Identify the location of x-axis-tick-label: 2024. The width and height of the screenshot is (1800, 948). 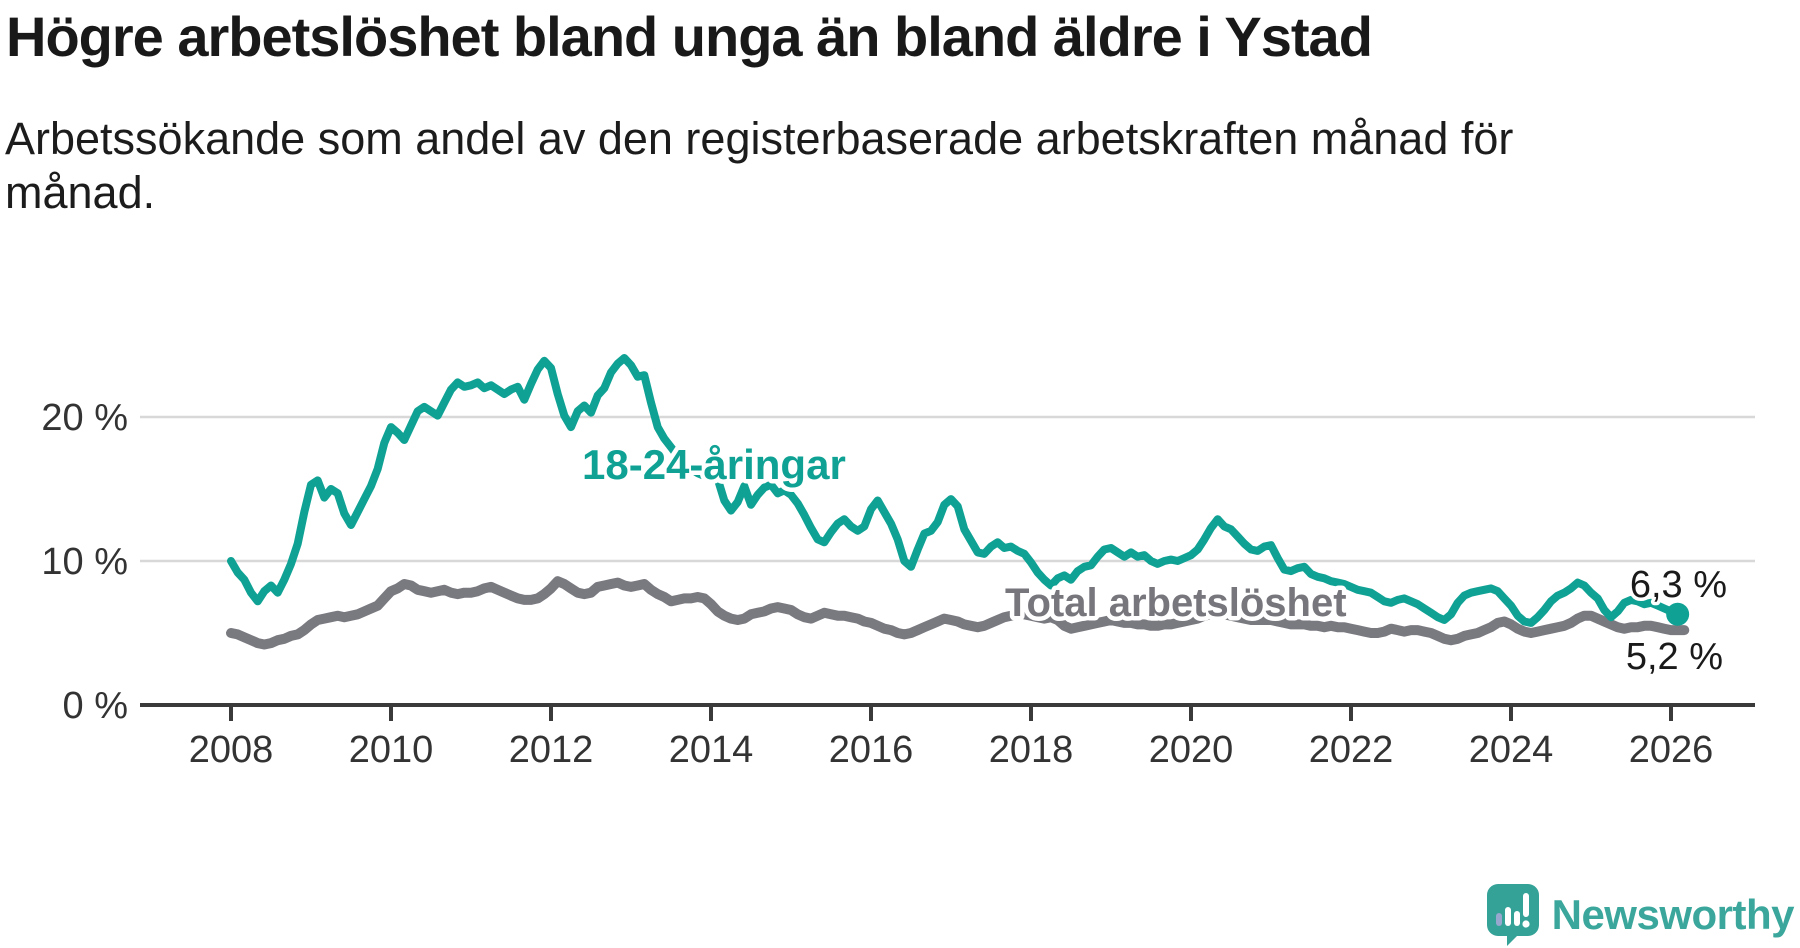
(1511, 750).